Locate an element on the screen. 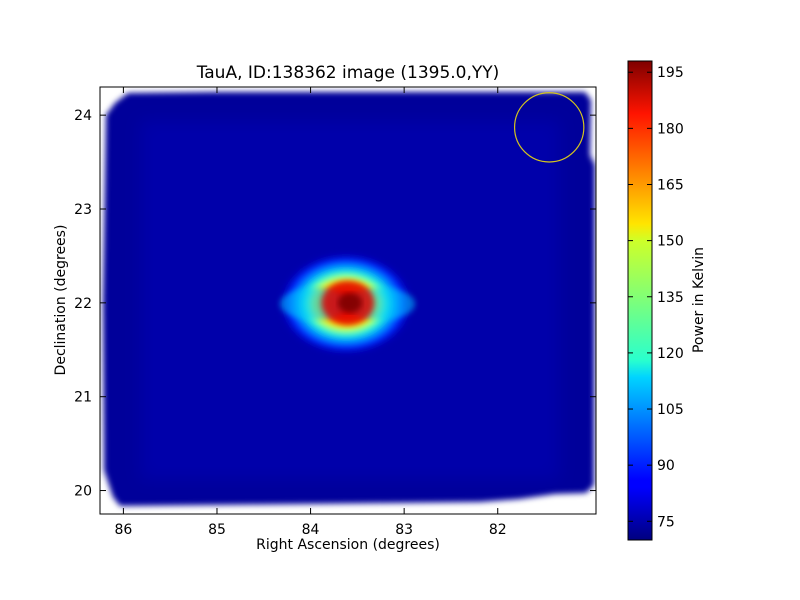 This screenshot has height=600, width=800. colorbar-tick-label: 120 is located at coordinates (670, 354).